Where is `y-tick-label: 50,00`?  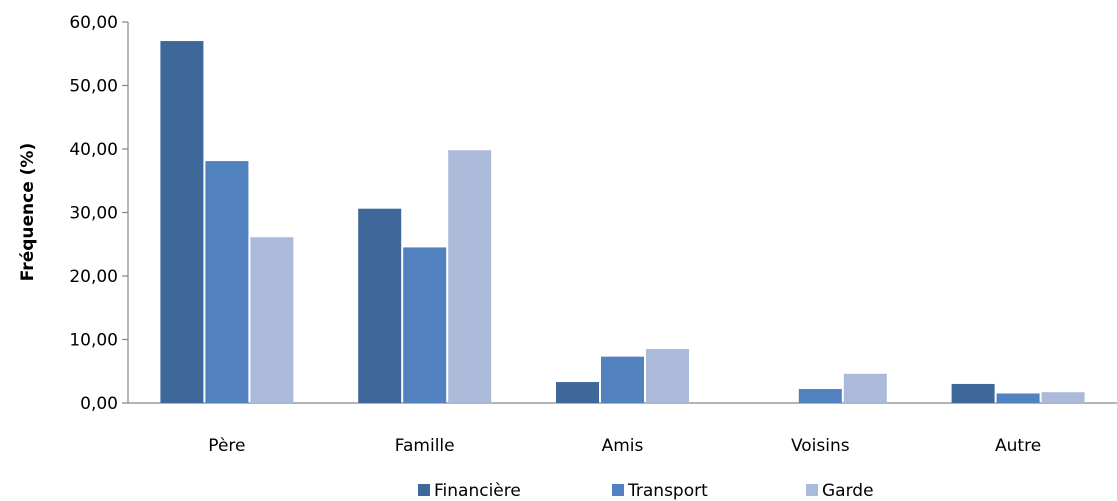 y-tick-label: 50,00 is located at coordinates (93, 87).